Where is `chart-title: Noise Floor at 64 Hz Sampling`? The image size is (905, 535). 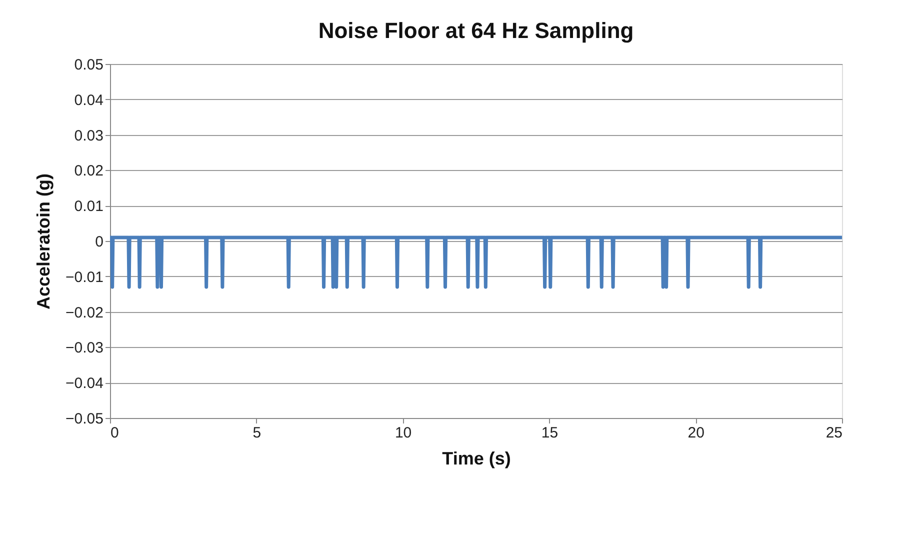
chart-title: Noise Floor at 64 Hz Sampling is located at coordinates (476, 30).